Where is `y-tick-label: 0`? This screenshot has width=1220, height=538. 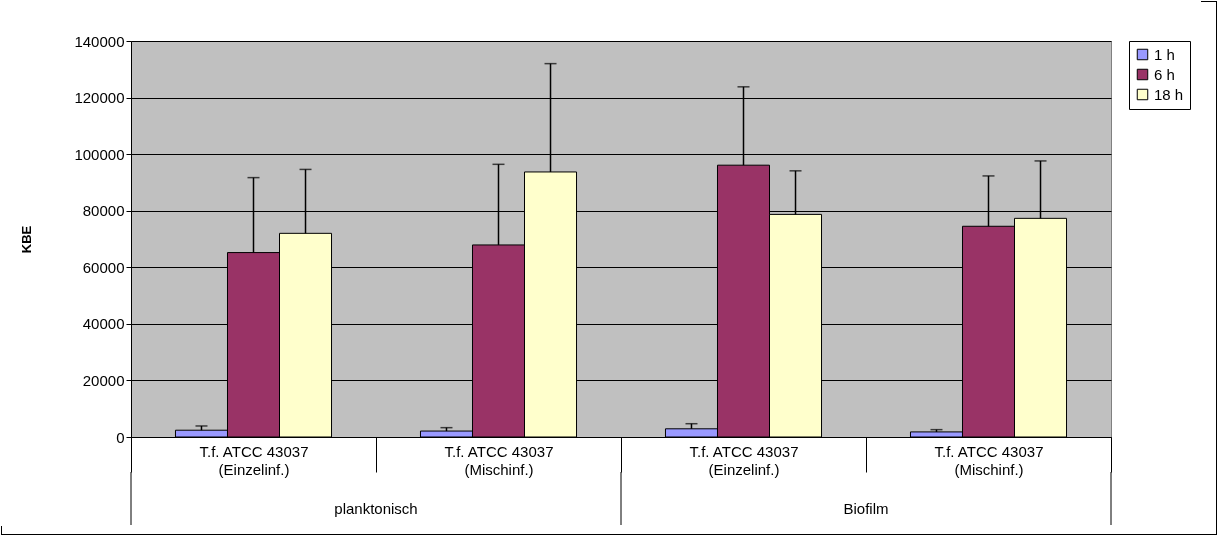 y-tick-label: 0 is located at coordinates (120, 437).